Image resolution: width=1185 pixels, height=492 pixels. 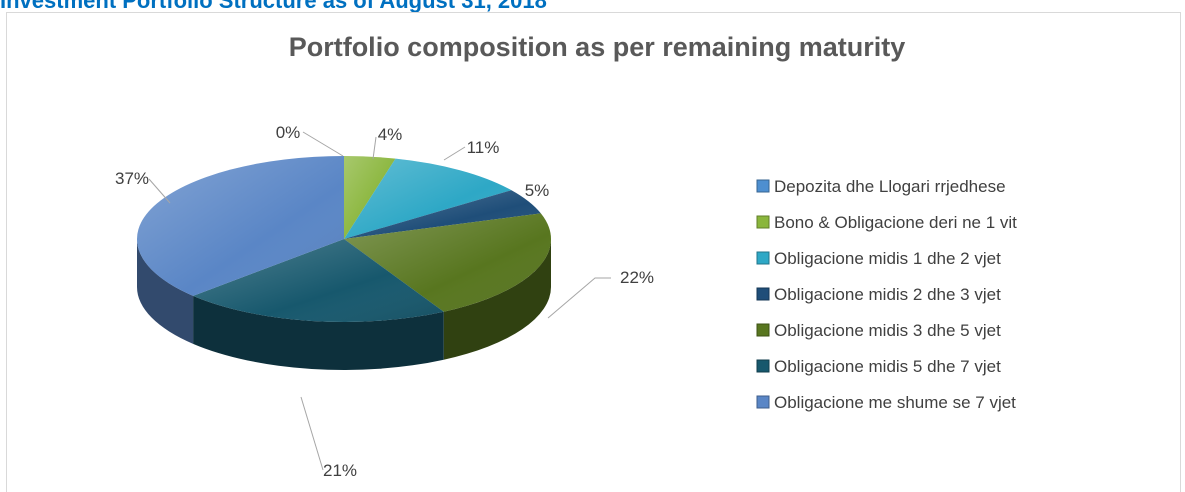 What do you see at coordinates (887, 366) in the screenshot?
I see `legend-label-5: Obligacione midis 5 dhe 7 vjet` at bounding box center [887, 366].